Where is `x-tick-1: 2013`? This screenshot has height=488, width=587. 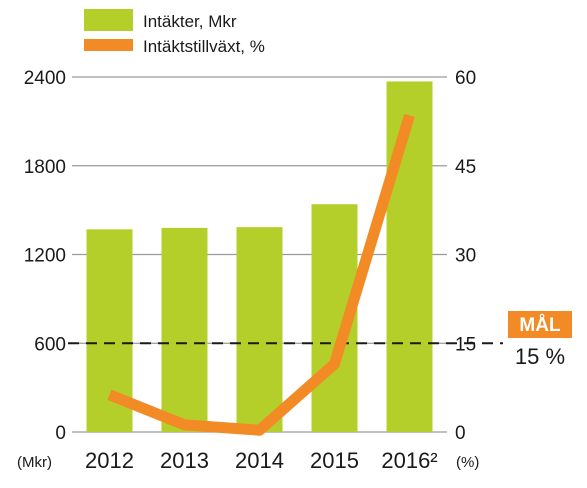 x-tick-1: 2013 is located at coordinates (184, 460).